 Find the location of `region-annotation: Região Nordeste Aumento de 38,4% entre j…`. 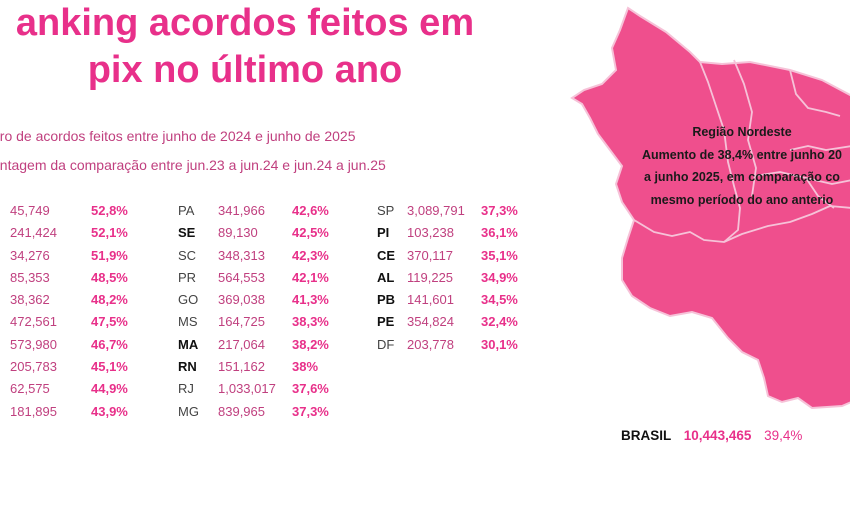

region-annotation: Região Nordeste Aumento de 38,4% entre j… is located at coordinates (731, 166).